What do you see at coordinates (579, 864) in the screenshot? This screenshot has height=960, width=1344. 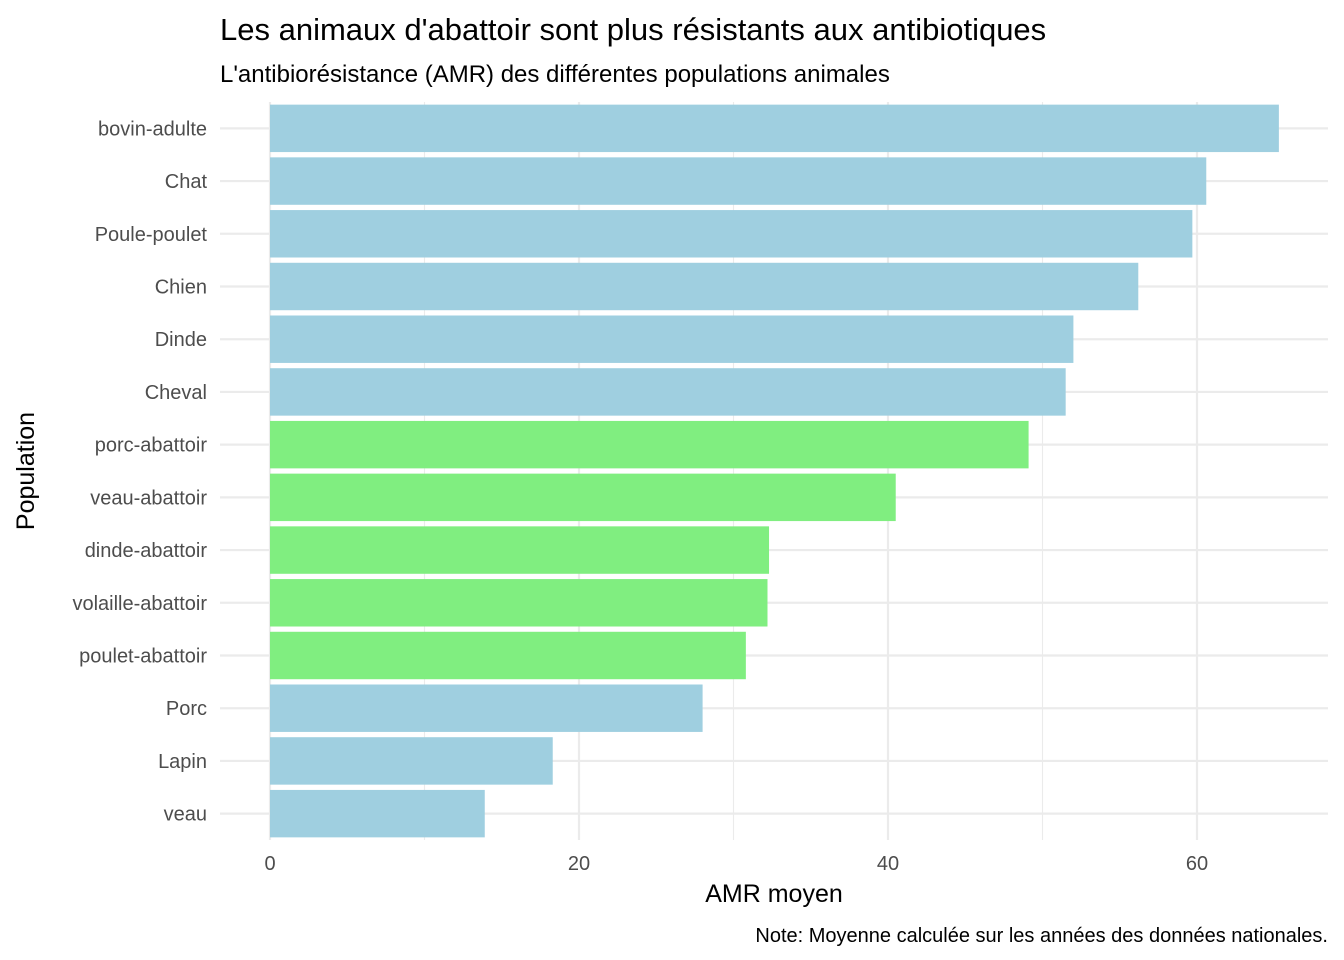 I see `x-tick-label: 20` at bounding box center [579, 864].